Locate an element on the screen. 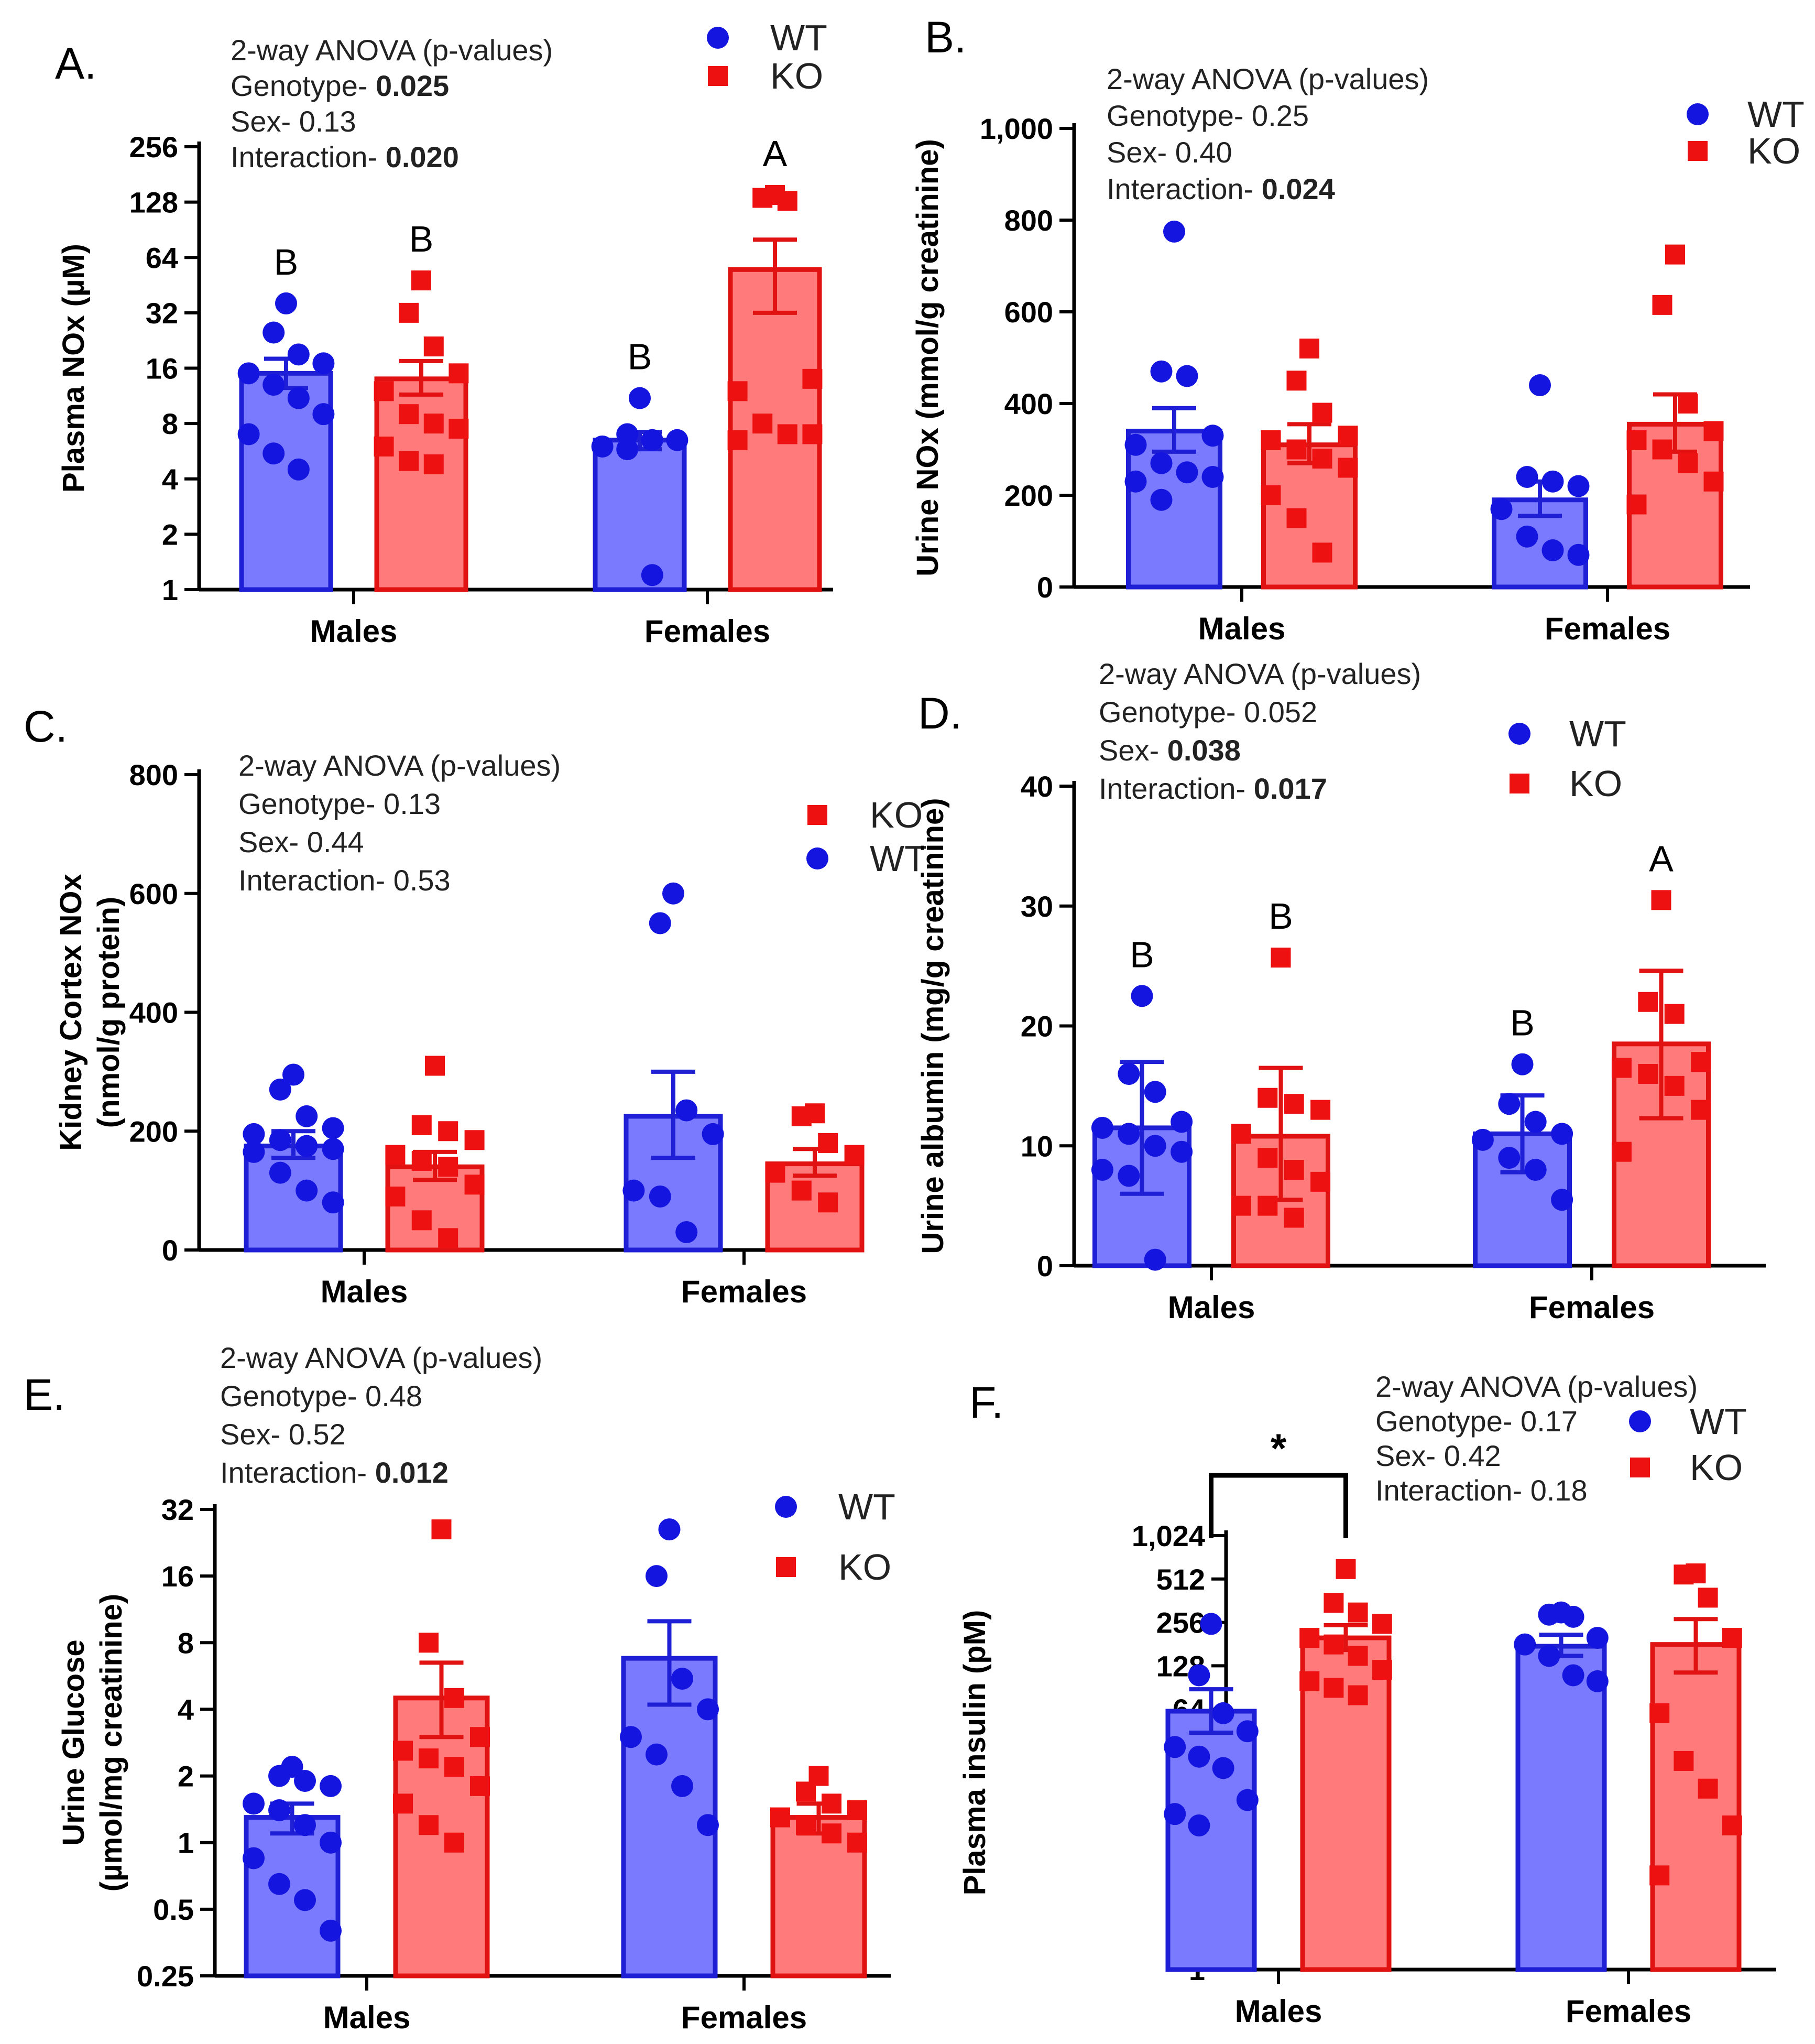 Image resolution: width=1815 pixels, height=2044 pixels. stats-interaction-value: 0.53 is located at coordinates (422, 880).